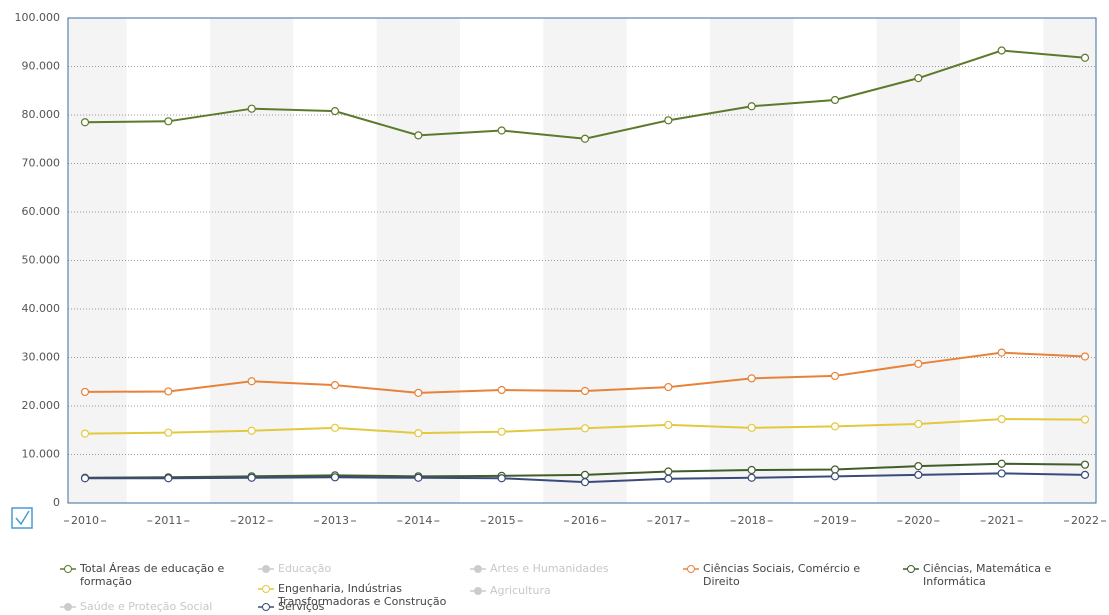 The width and height of the screenshot is (1109, 615). Describe the element at coordinates (41, 308) in the screenshot. I see `y-tick-label: 40.000` at that location.